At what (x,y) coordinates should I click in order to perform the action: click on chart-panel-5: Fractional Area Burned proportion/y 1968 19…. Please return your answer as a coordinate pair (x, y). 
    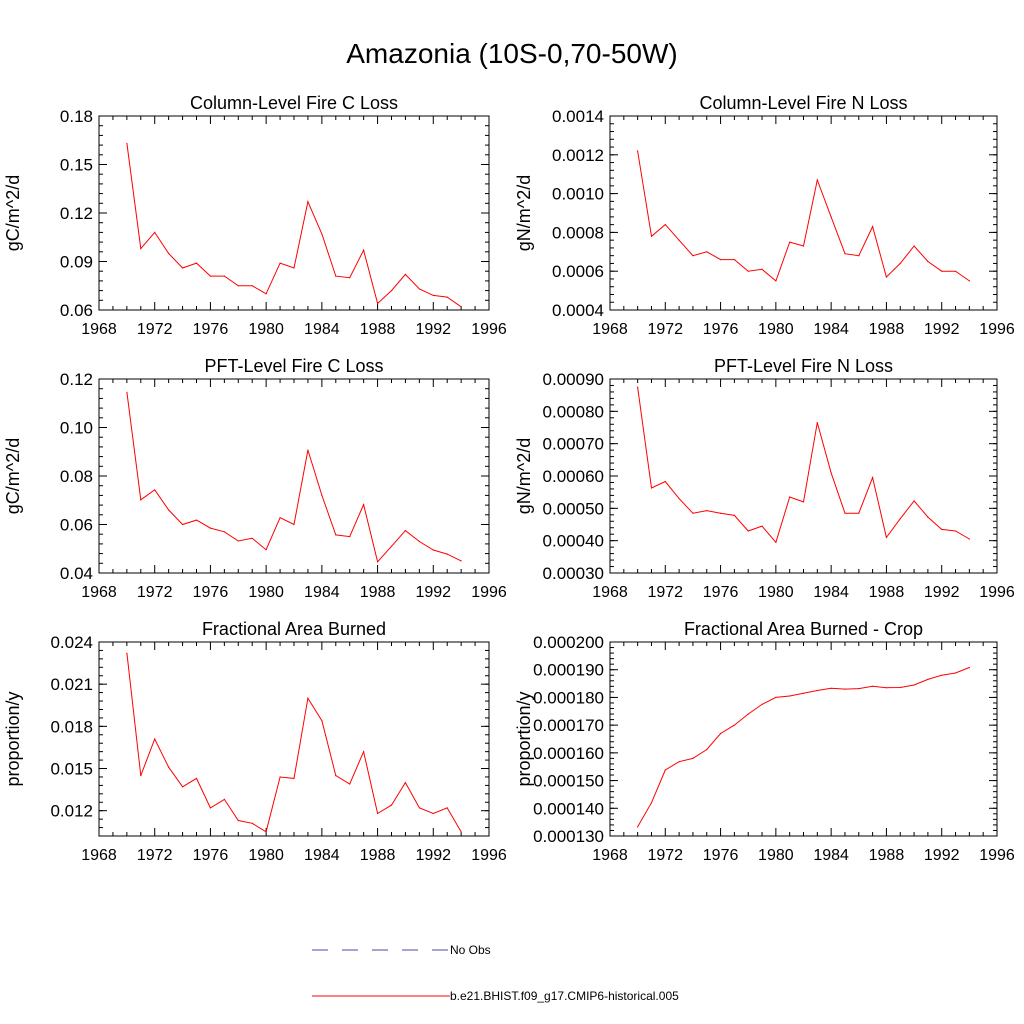
    Looking at the image, I should click on (255, 741).